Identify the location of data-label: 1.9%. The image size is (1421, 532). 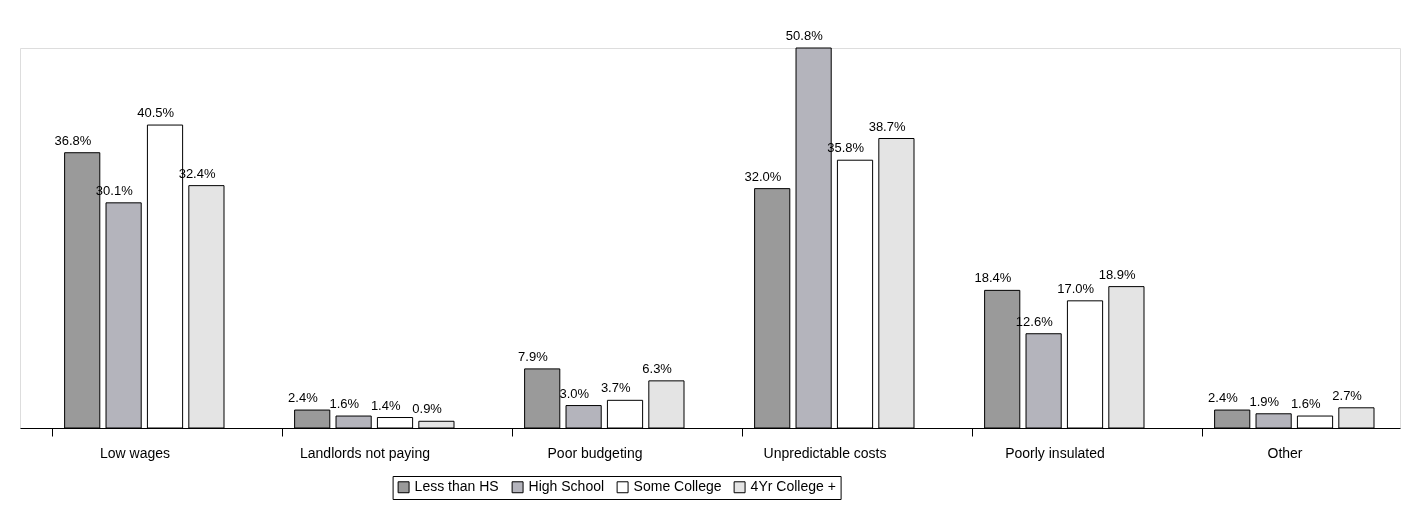
(1264, 401).